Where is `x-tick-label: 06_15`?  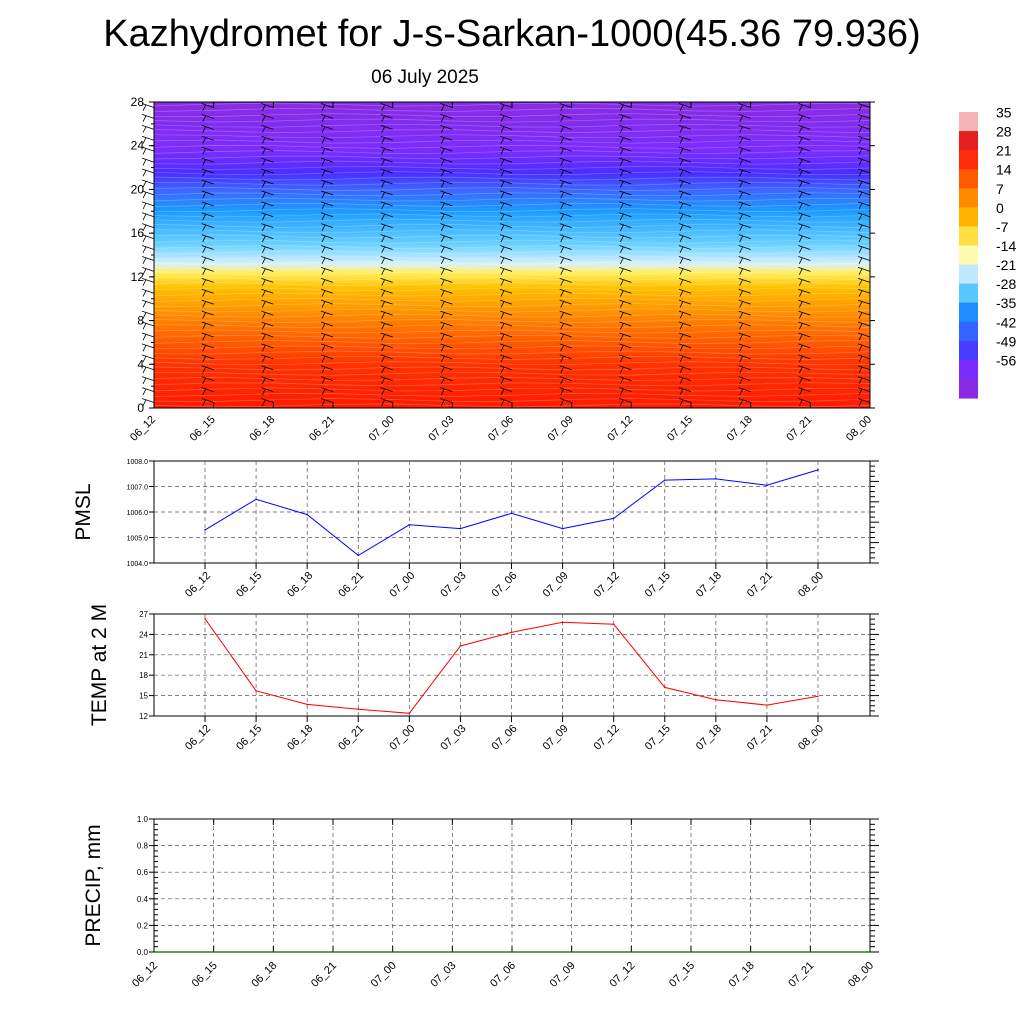 x-tick-label: 06_15 is located at coordinates (205, 975).